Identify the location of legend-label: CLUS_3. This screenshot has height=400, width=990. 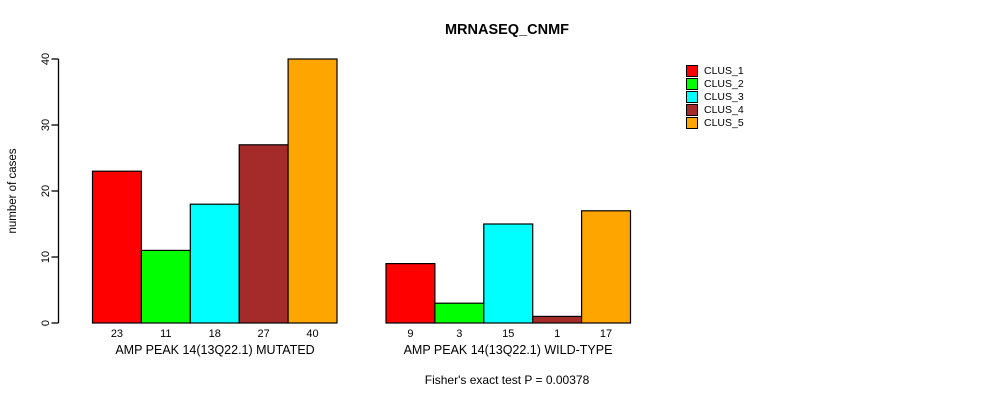
(724, 96).